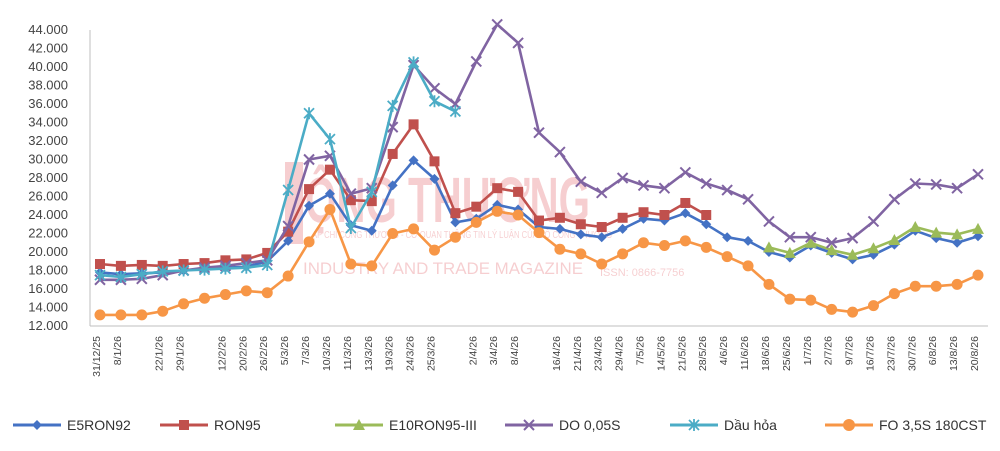 The height and width of the screenshot is (451, 1000). I want to click on x-tick-label: 20/8/26, so click(975, 353).